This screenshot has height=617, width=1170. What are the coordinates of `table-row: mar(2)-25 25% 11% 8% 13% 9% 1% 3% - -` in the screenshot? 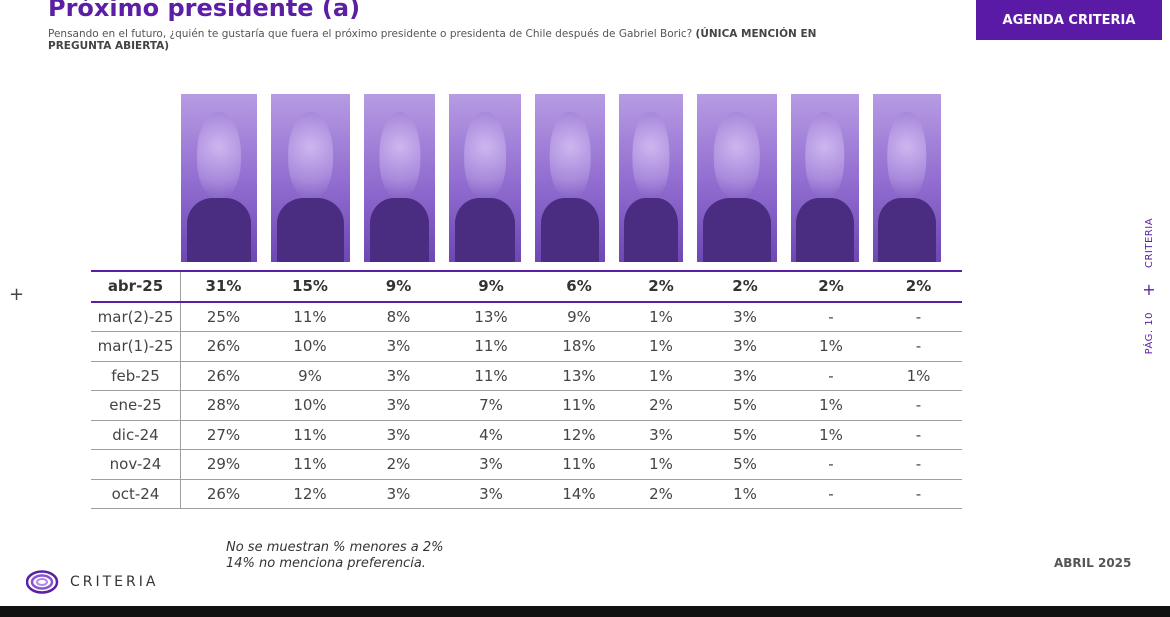 It's located at (526, 316).